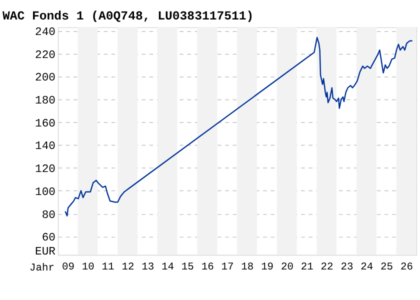  I want to click on y-tick-label: 180, so click(45, 102).